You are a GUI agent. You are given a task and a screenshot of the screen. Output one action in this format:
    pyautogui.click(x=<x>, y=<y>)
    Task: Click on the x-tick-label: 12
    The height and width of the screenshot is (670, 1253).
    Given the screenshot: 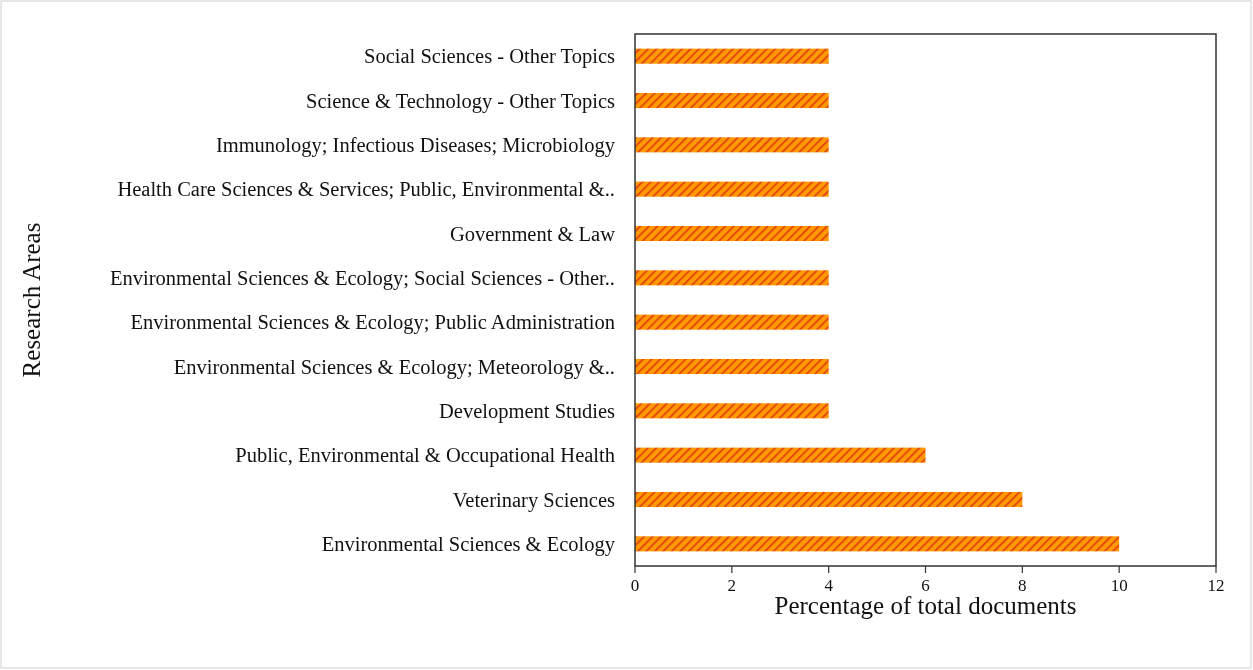 What is the action you would take?
    pyautogui.click(x=1216, y=585)
    